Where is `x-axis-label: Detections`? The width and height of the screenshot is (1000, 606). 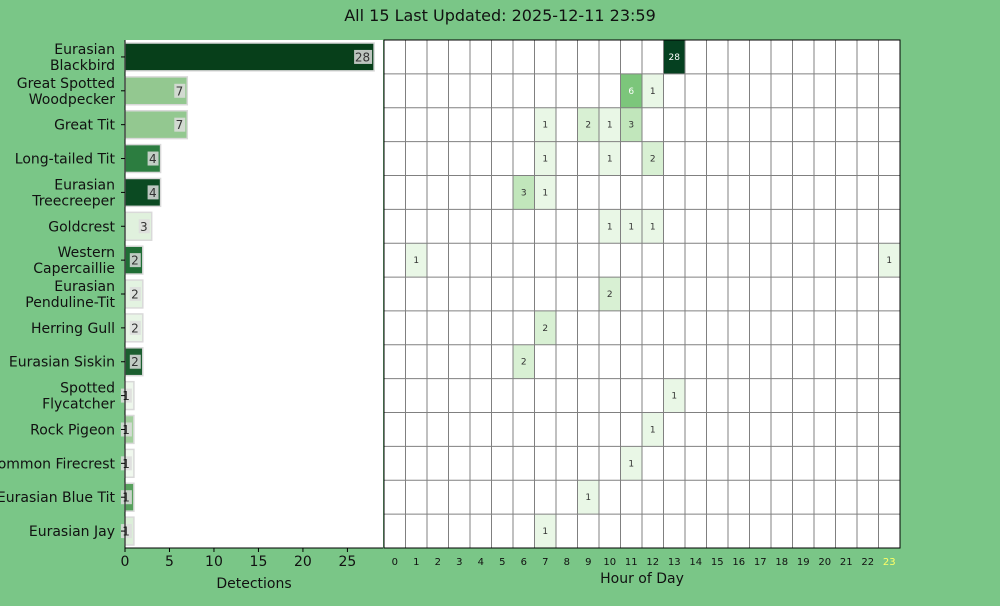
x-axis-label: Detections is located at coordinates (253, 584).